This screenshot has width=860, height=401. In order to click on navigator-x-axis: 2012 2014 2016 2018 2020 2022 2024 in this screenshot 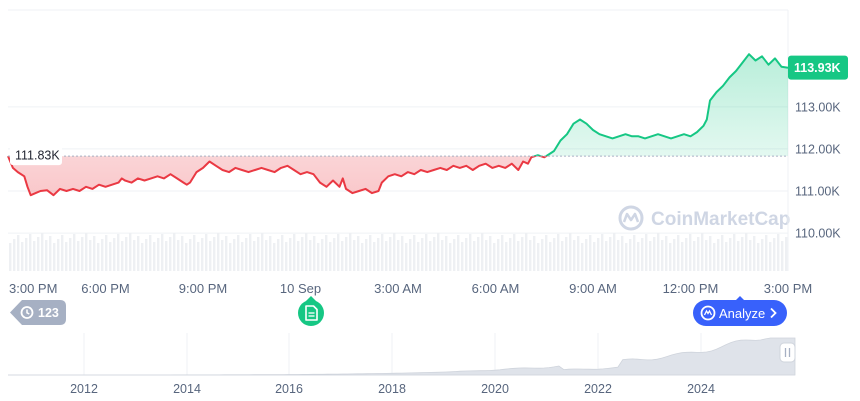, I will do `click(392, 389)`.